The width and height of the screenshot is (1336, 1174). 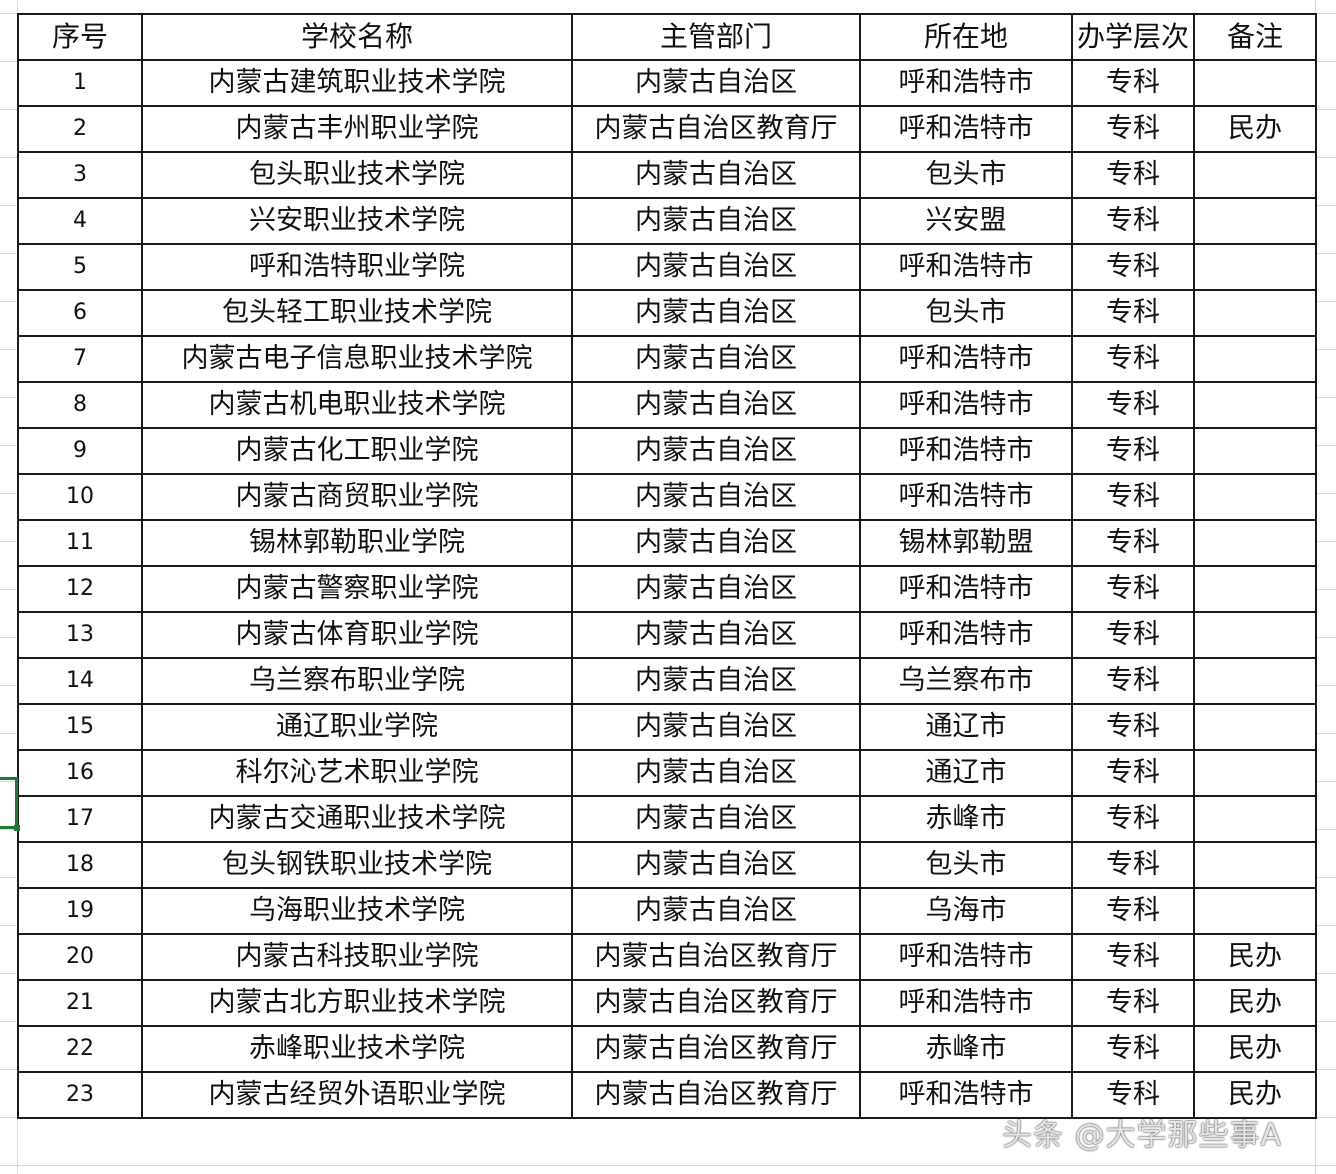 What do you see at coordinates (966, 543) in the screenshot?
I see `cell-location: 锡林郭勒盟` at bounding box center [966, 543].